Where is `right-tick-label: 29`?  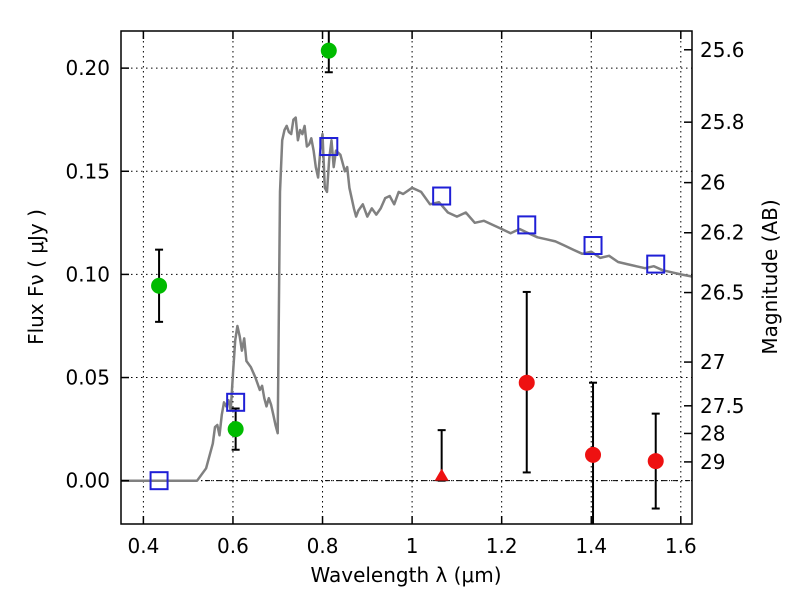
right-tick-label: 29 is located at coordinates (712, 462).